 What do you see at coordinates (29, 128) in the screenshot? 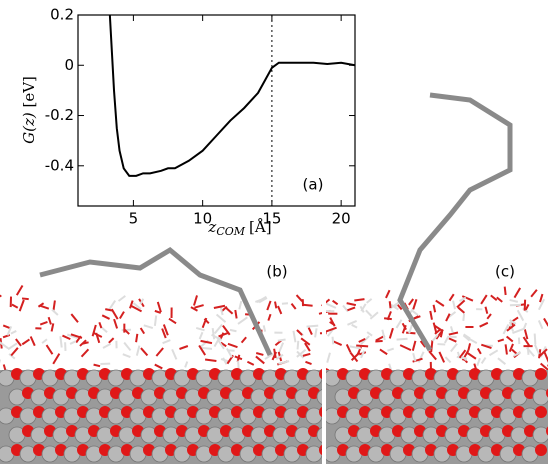
I see `y-label-var: G(z)` at bounding box center [29, 128].